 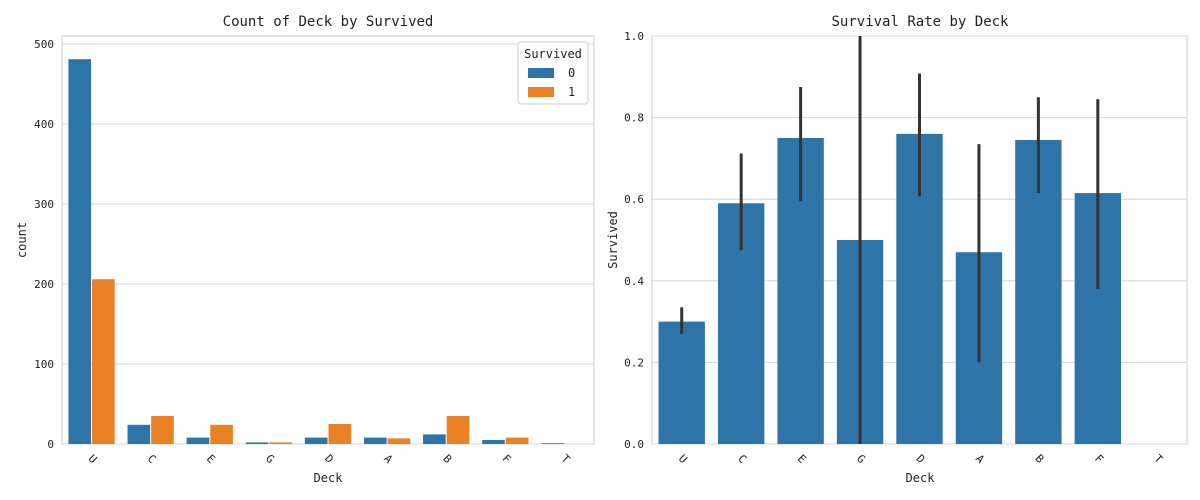 I want to click on y-tick-label: 300, so click(x=44, y=204).